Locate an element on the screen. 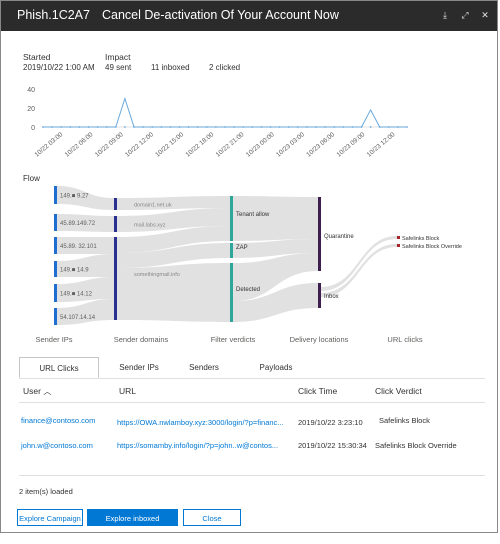 The image size is (500, 544). download-icon: ⤓ is located at coordinates (445, 15).